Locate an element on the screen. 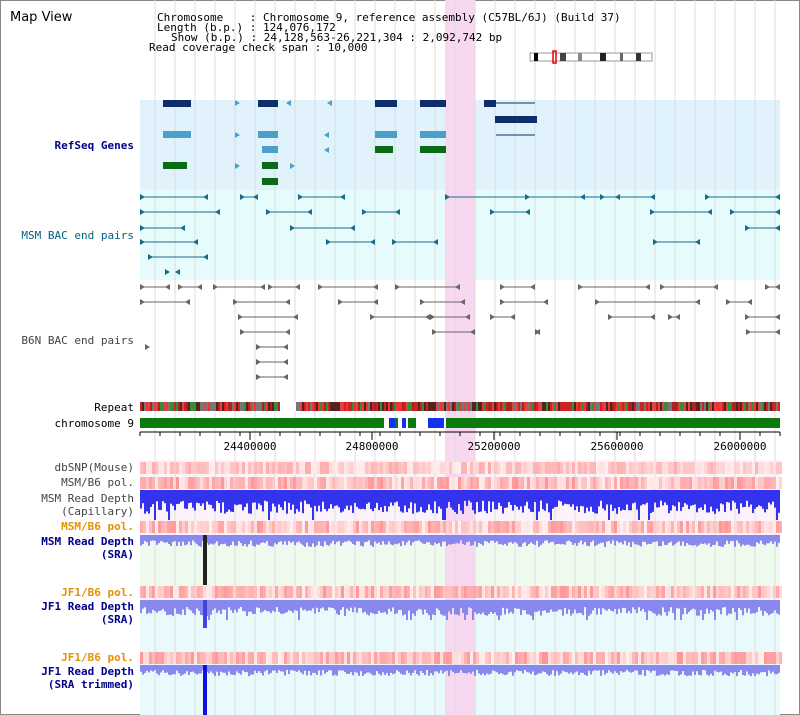  coverage-span-info: Read coverage check span : 10,000 is located at coordinates (258, 47).